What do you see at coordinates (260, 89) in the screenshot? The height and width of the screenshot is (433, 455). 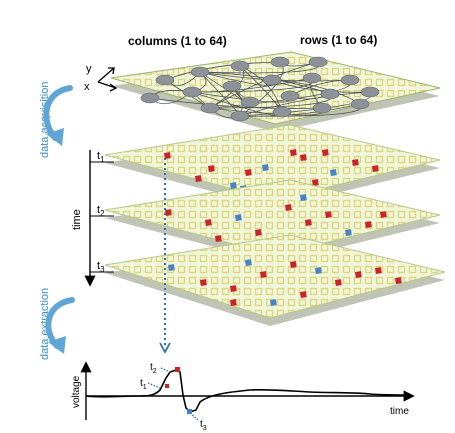 I see `neuron-network` at bounding box center [260, 89].